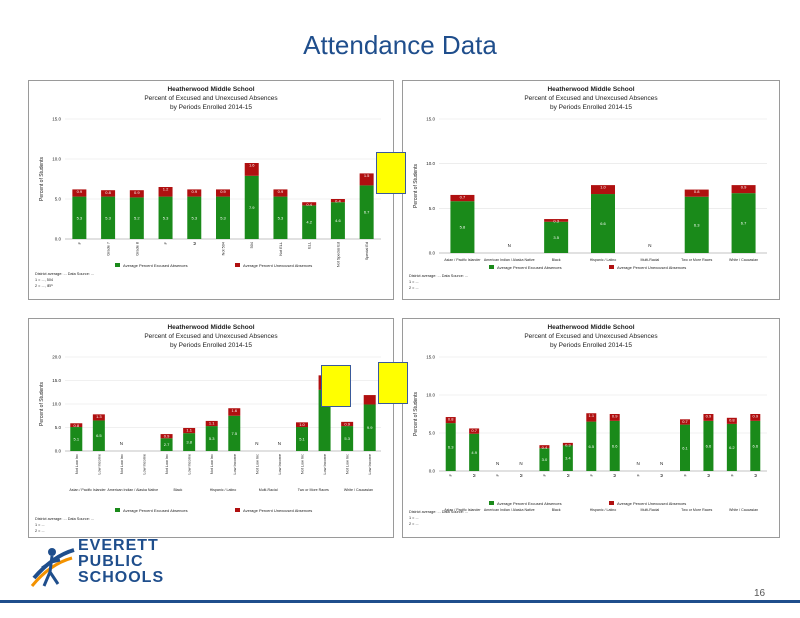  Describe the element at coordinates (42, 179) in the screenshot. I see `chart-1-ylabel: Percent of Students` at that location.